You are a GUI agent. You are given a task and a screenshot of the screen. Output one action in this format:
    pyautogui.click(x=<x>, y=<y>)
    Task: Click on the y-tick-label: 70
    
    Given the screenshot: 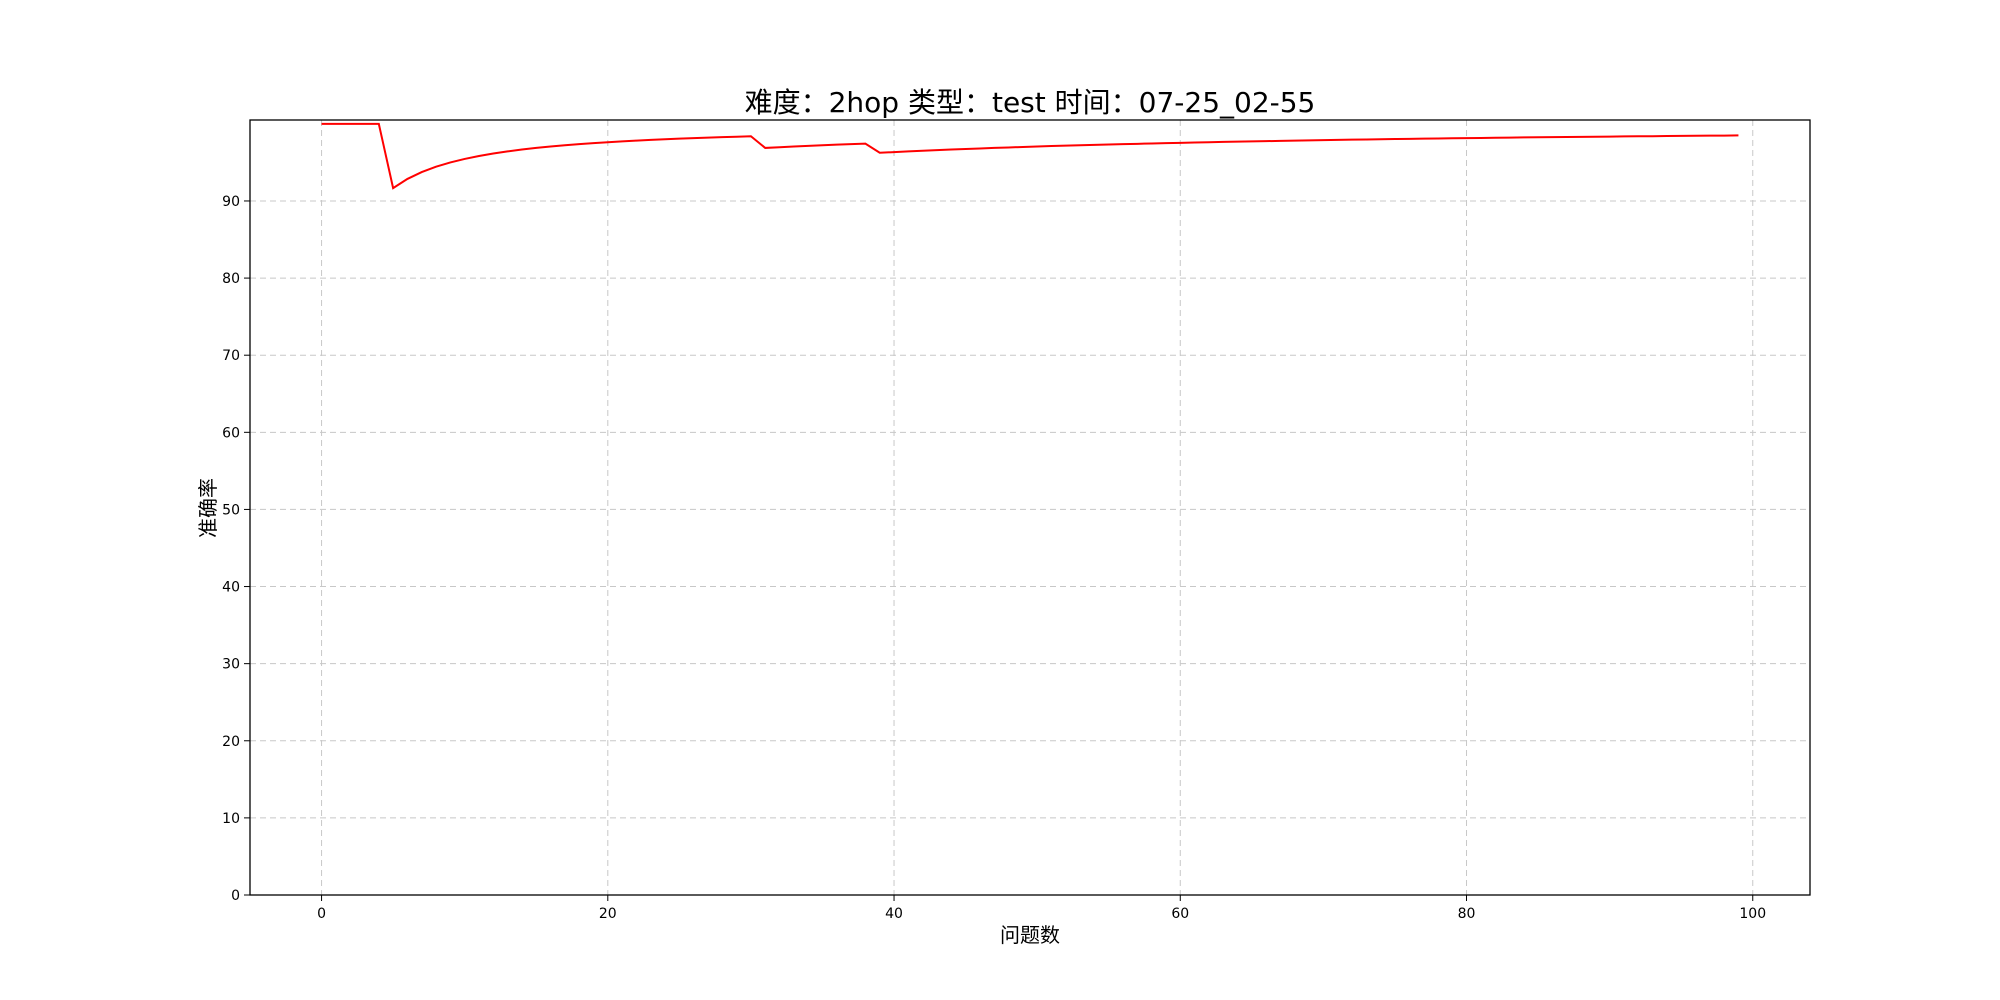 What is the action you would take?
    pyautogui.click(x=231, y=356)
    